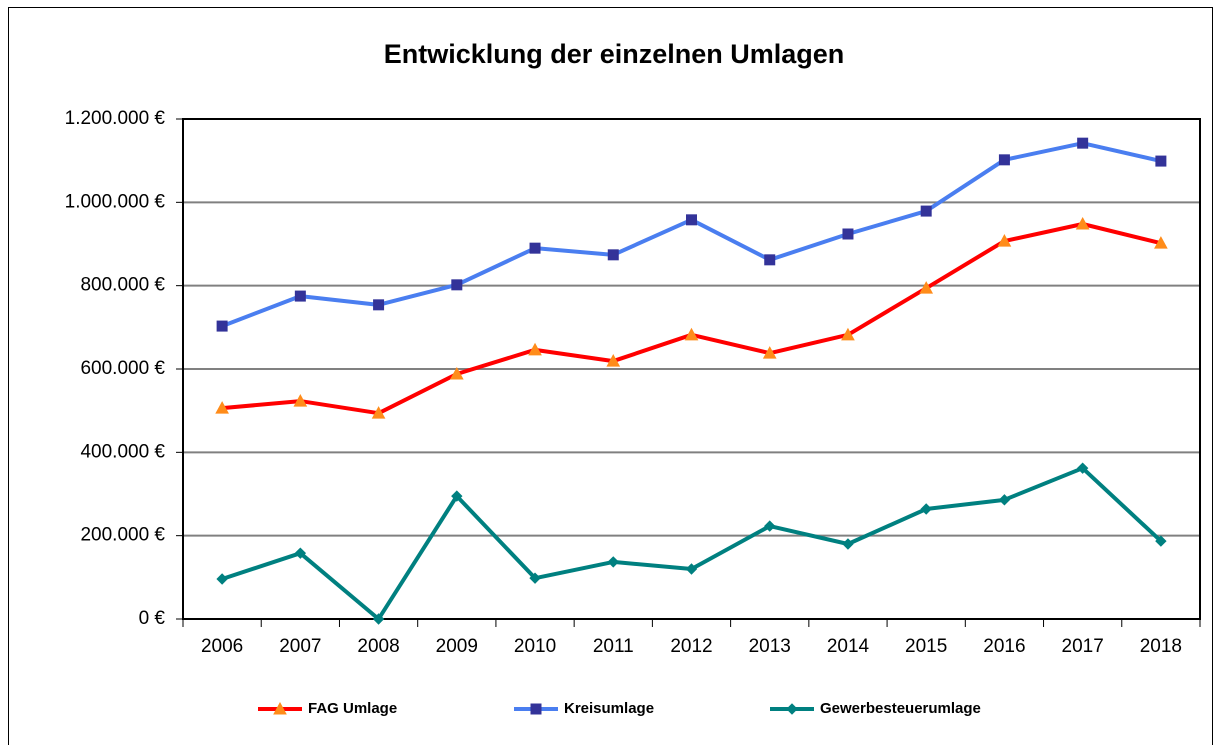  I want to click on x-tick-label: 2011, so click(613, 646).